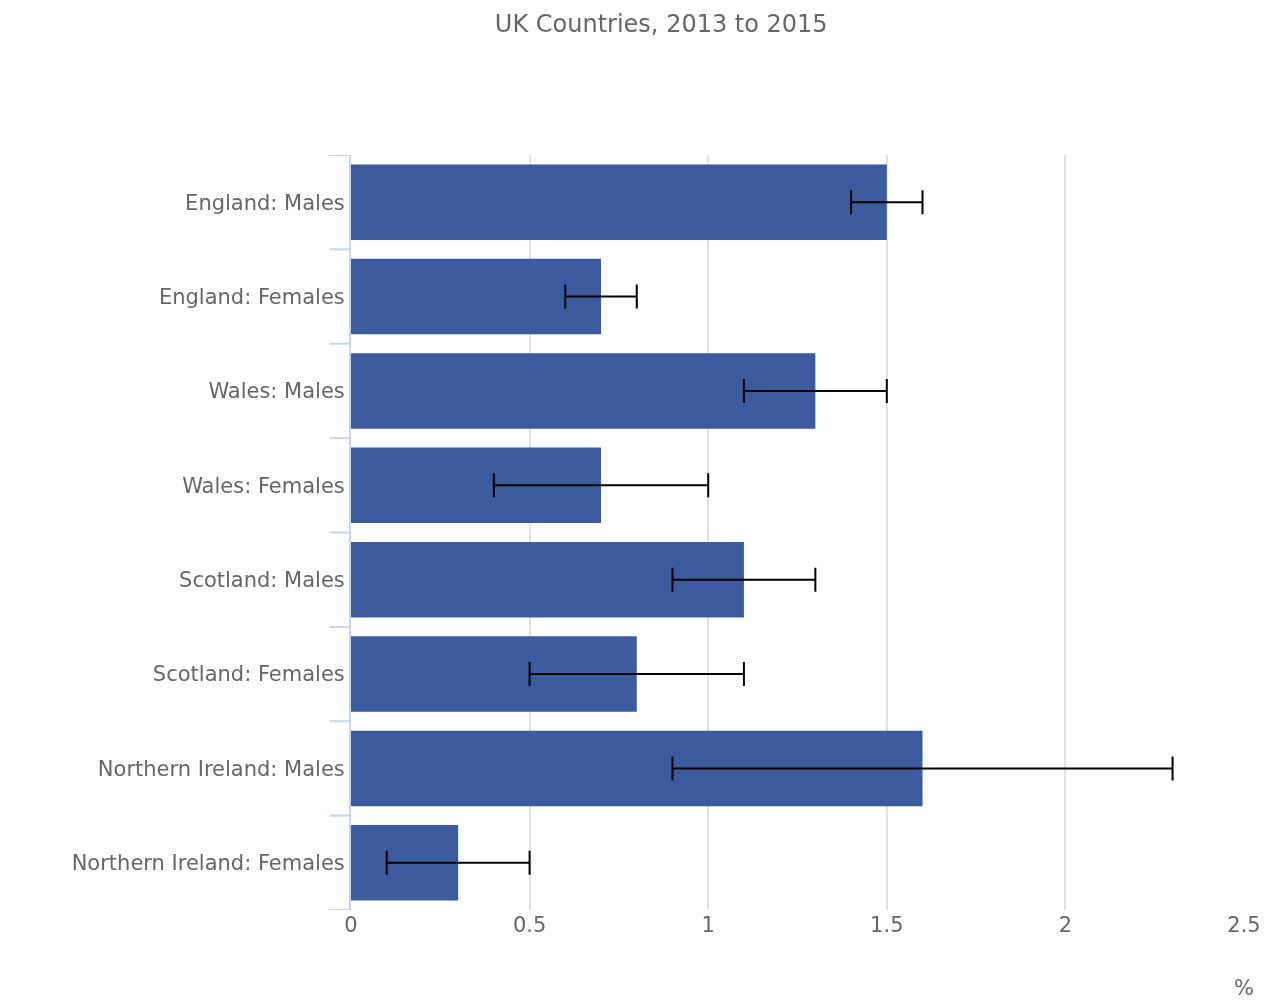  Describe the element at coordinates (1244, 925) in the screenshot. I see `x-tick-label: 2.5` at that location.